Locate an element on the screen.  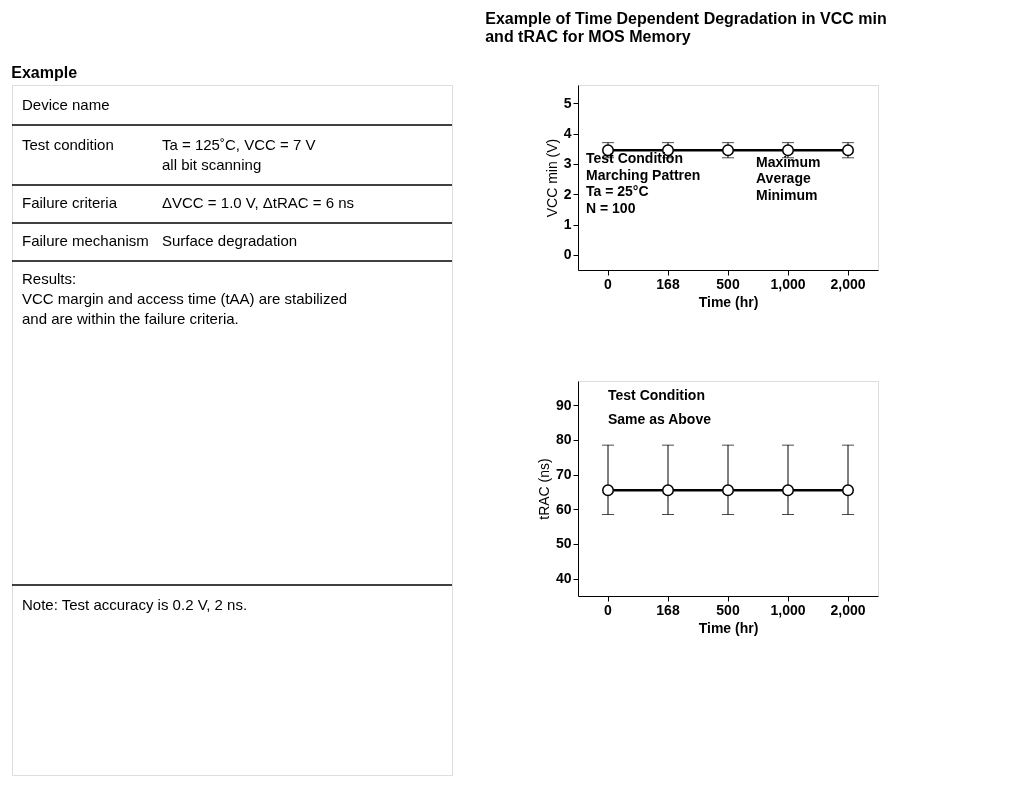
y-tick-label: 5 is located at coordinates (567, 102).